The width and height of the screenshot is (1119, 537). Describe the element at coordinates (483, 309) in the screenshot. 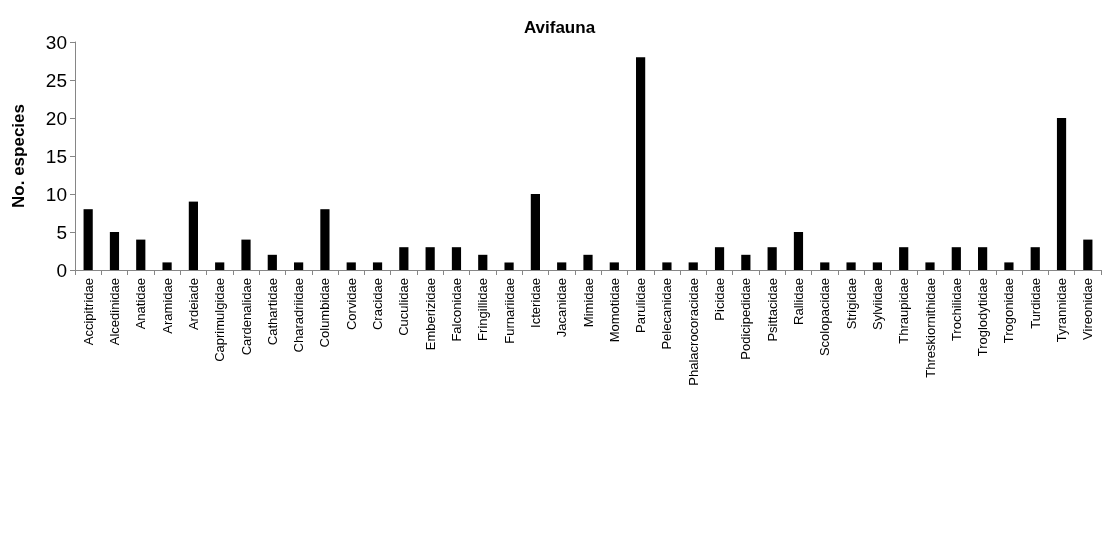

I see `x-tick-label: Fringillidae` at that location.